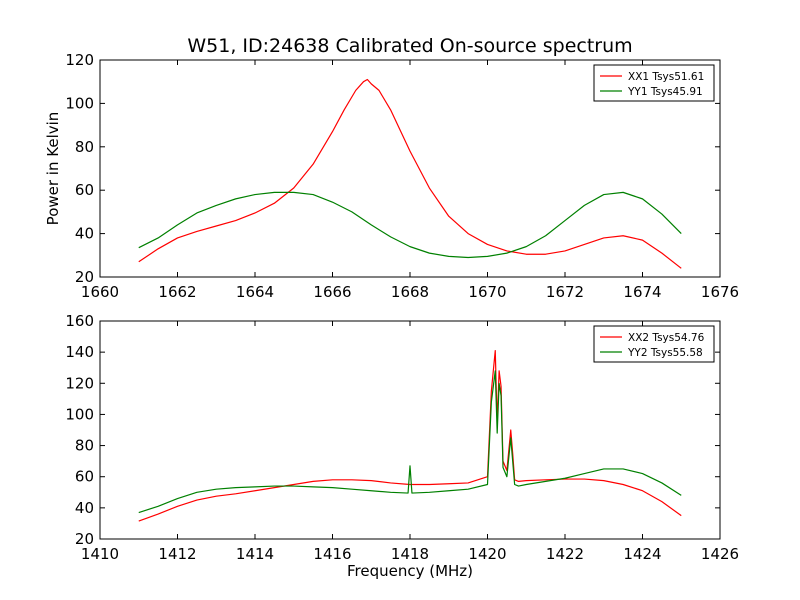 This screenshot has width=800, height=600. I want to click on legend: XX2 Tsys54.76 YY2 Tsys55.58, so click(654, 344).